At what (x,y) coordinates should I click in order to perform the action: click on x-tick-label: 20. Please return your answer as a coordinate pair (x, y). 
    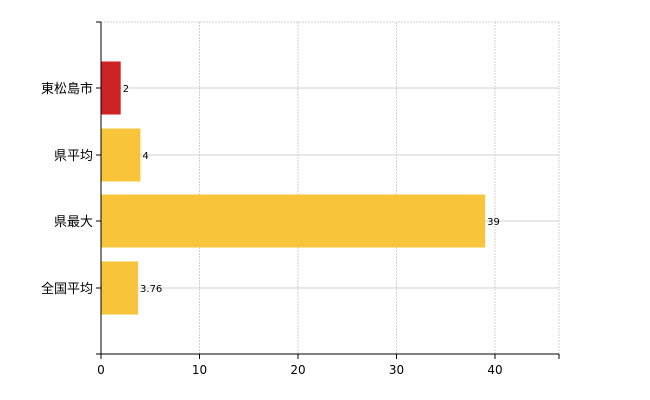
    Looking at the image, I should click on (297, 370).